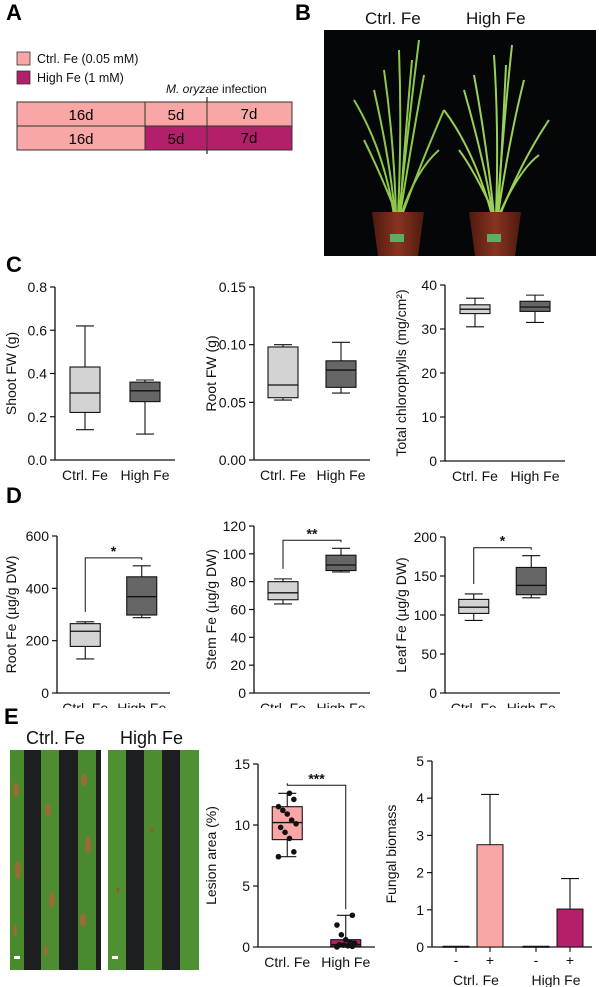 The width and height of the screenshot is (599, 987). Describe the element at coordinates (503, 541) in the screenshot. I see `chart-leaf_fe-significance-label: *` at that location.